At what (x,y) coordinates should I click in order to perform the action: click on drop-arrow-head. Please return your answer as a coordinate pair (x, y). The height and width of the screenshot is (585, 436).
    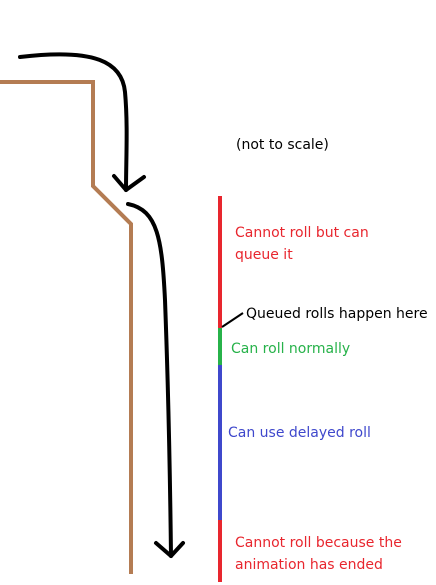
    Looking at the image, I should click on (169, 549).